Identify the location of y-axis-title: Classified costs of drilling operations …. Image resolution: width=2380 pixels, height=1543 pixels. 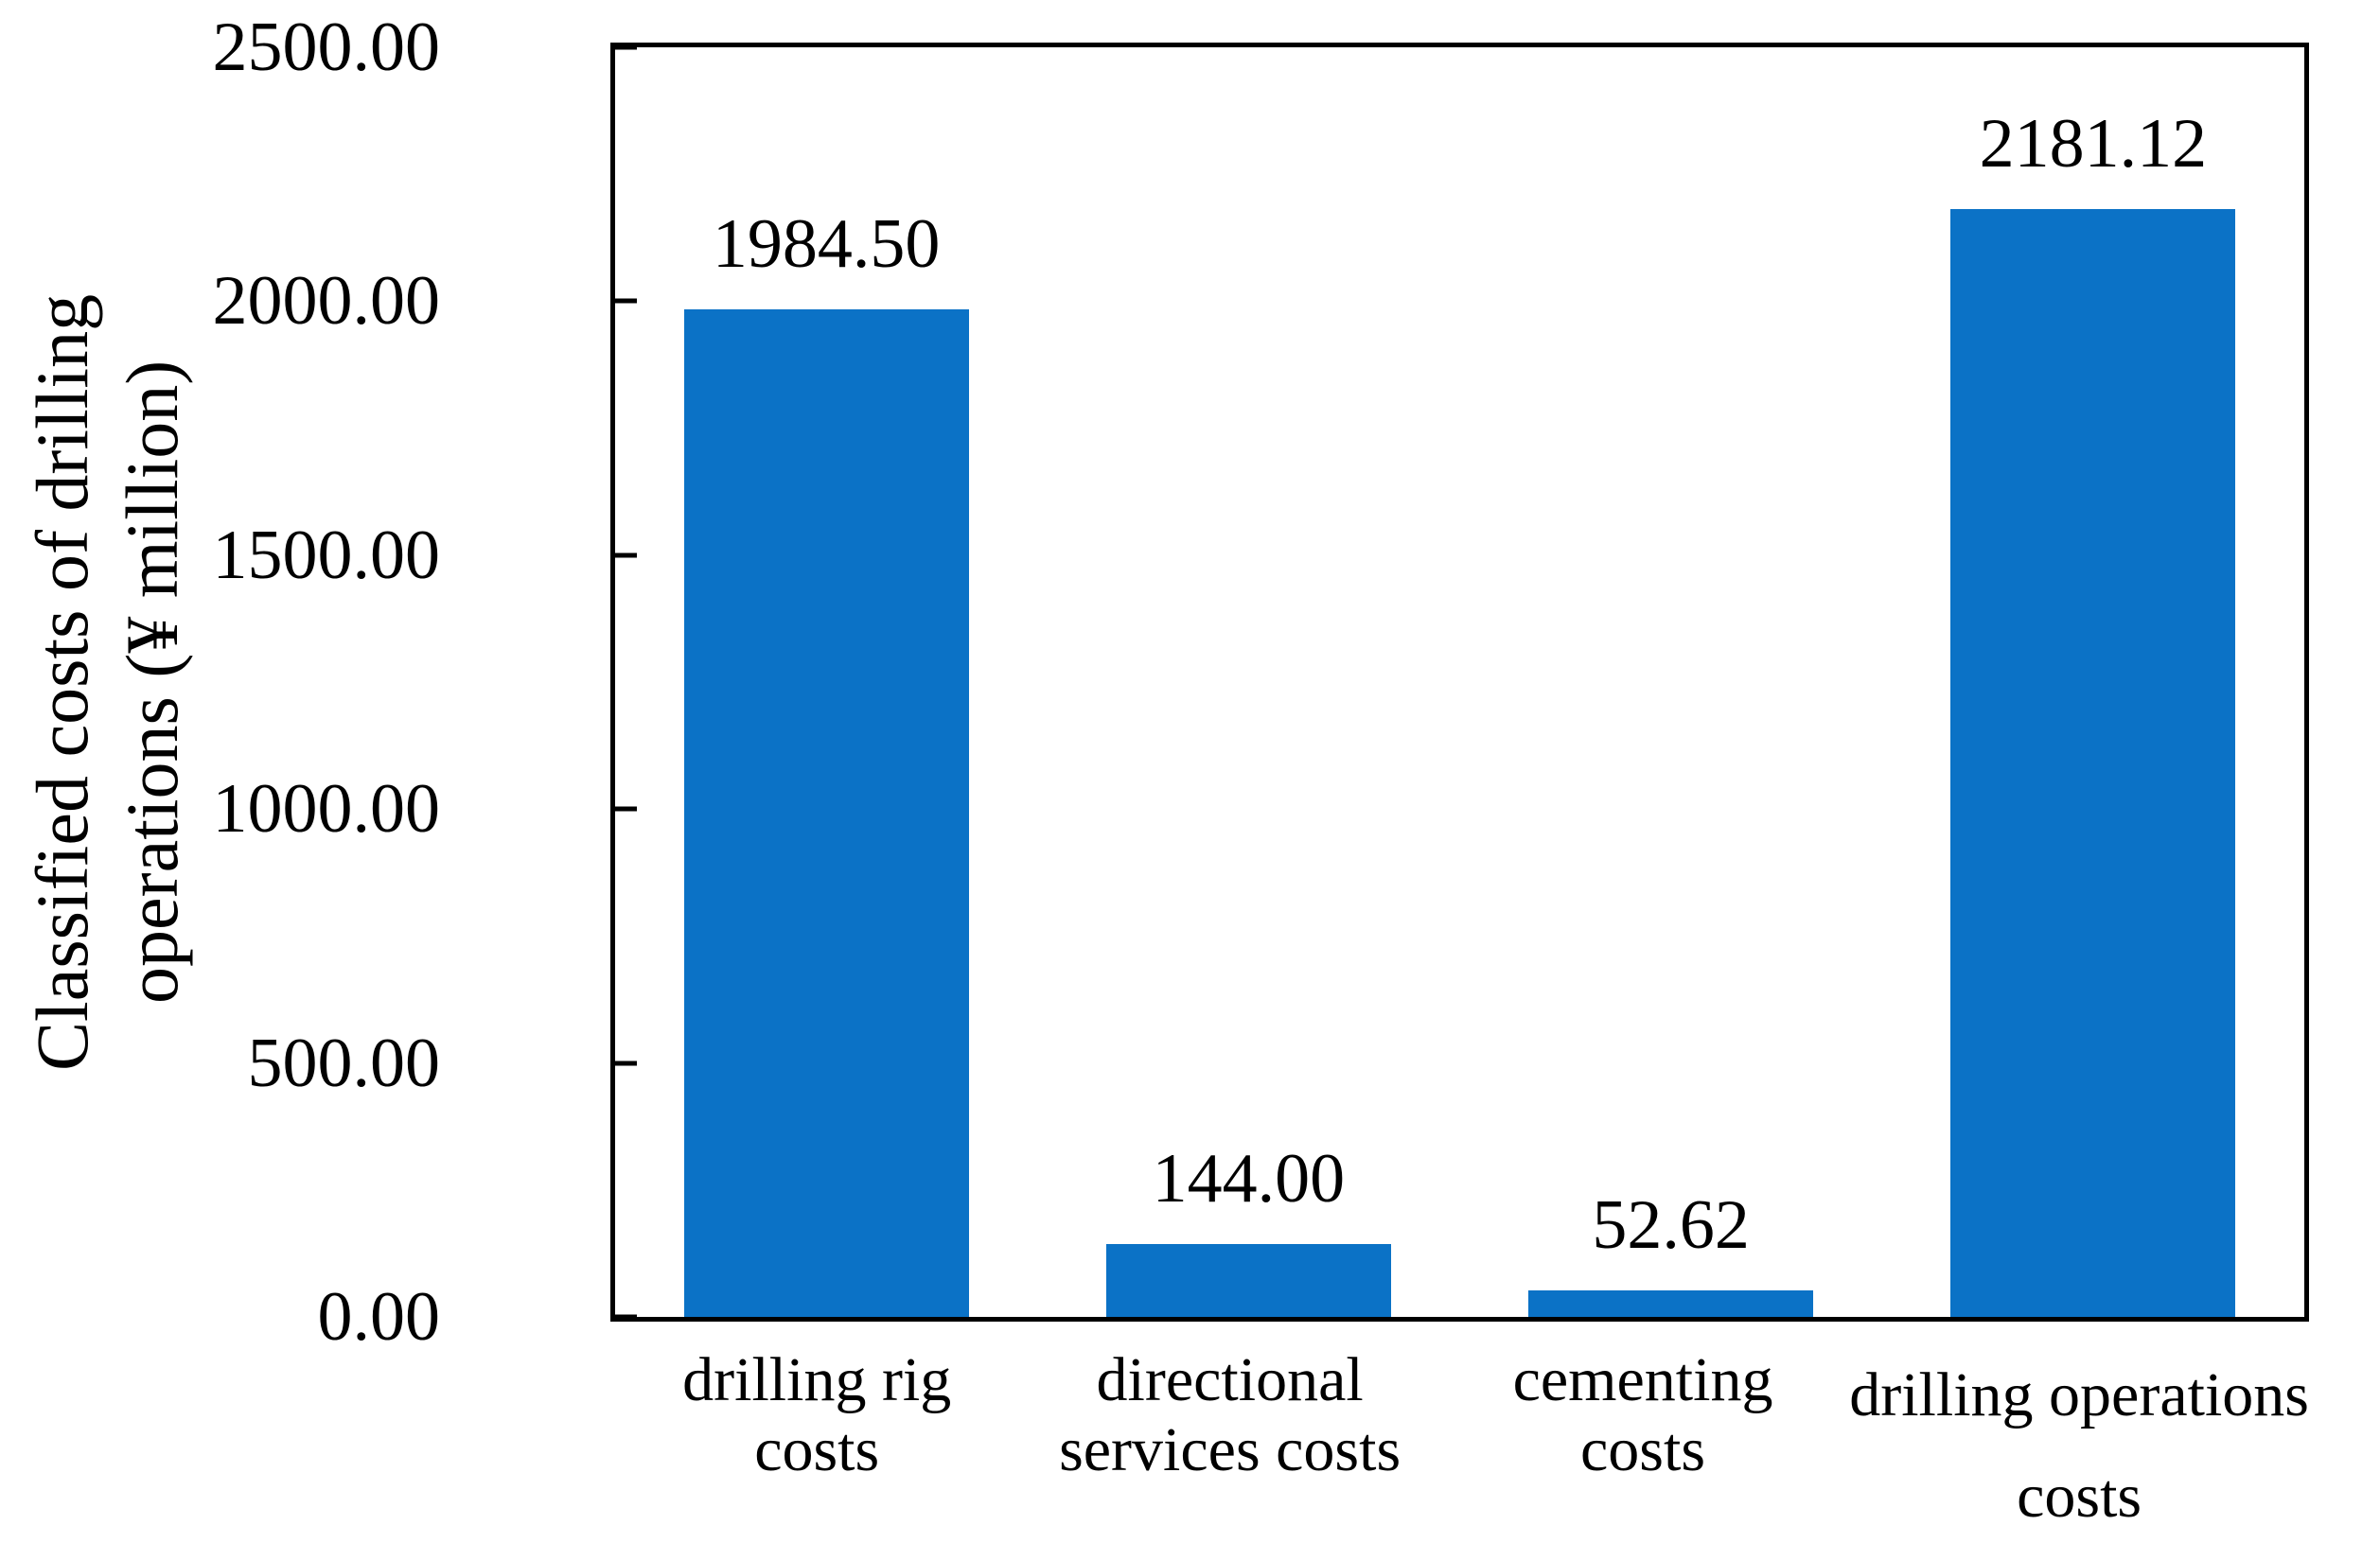
(107, 682).